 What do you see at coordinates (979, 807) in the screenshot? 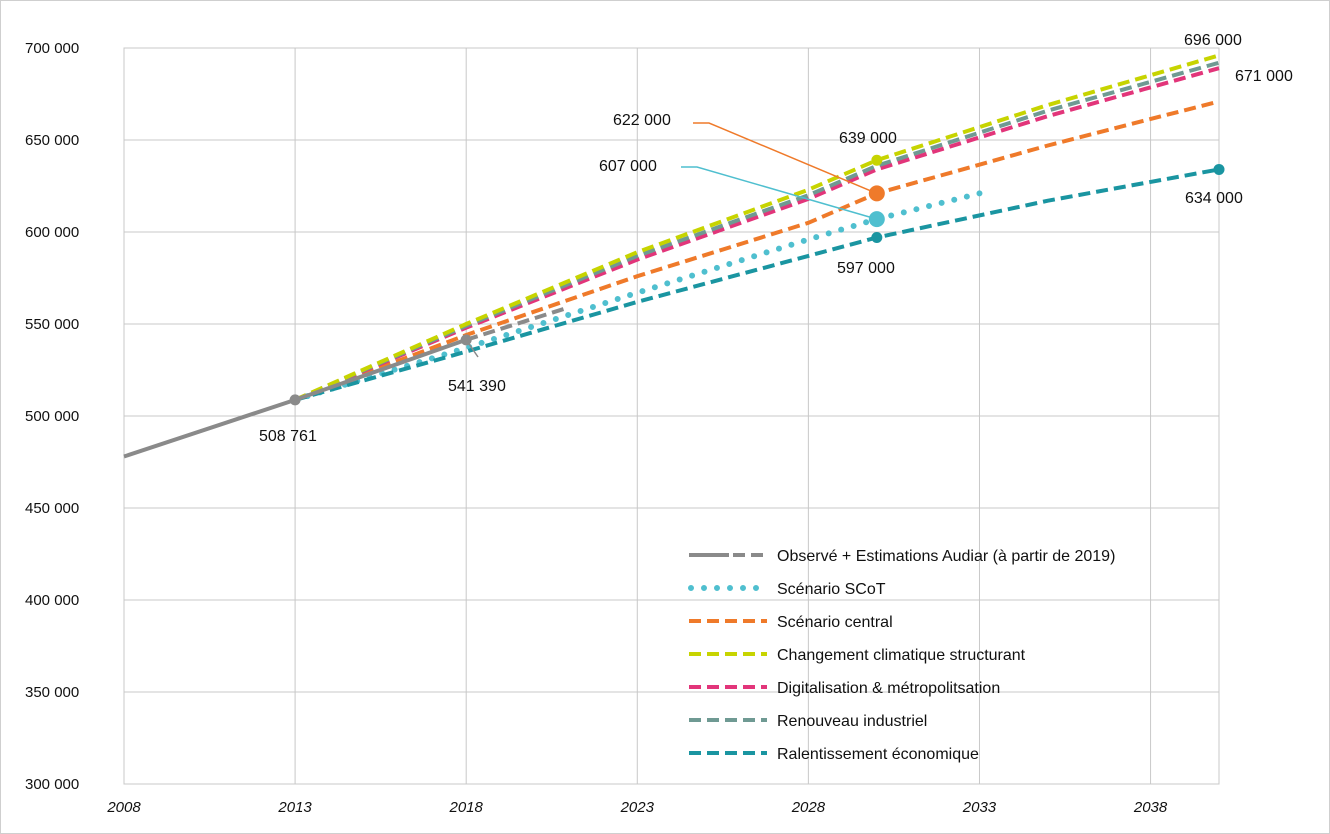
I see `x-tick-label: 2033` at bounding box center [979, 807].